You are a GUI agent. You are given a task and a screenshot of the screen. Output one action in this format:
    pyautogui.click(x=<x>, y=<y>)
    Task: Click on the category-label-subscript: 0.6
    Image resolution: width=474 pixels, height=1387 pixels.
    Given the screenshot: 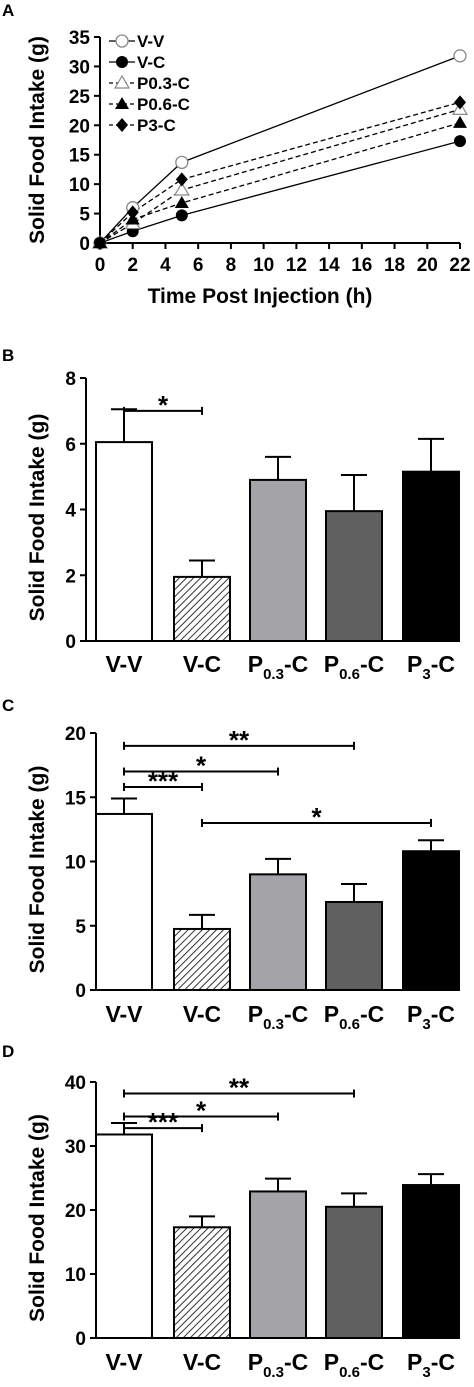 What is the action you would take?
    pyautogui.click(x=349, y=1024)
    